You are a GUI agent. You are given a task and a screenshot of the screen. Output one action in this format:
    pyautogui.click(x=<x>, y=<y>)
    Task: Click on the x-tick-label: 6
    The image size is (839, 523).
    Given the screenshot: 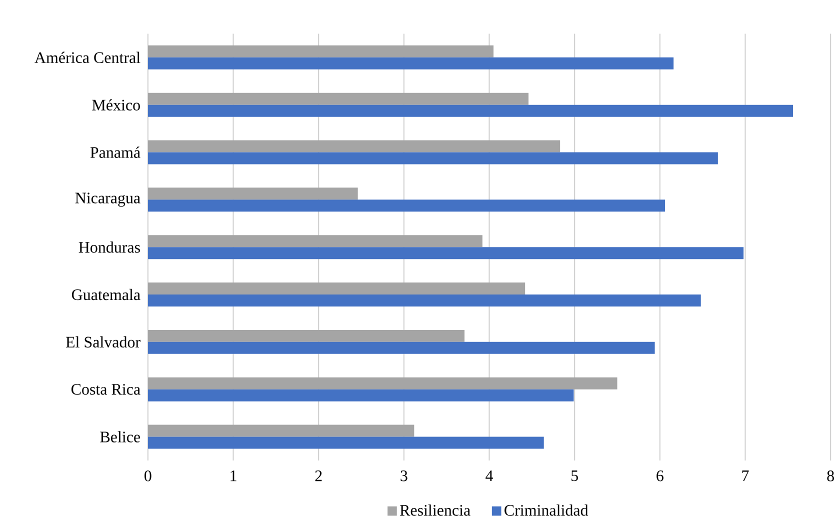 What is the action you would take?
    pyautogui.click(x=660, y=476)
    